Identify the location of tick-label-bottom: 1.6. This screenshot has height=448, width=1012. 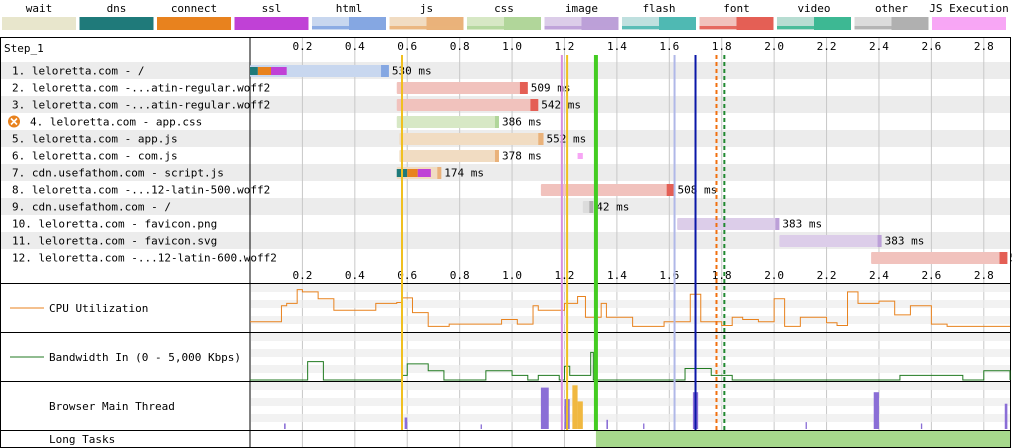
(669, 275).